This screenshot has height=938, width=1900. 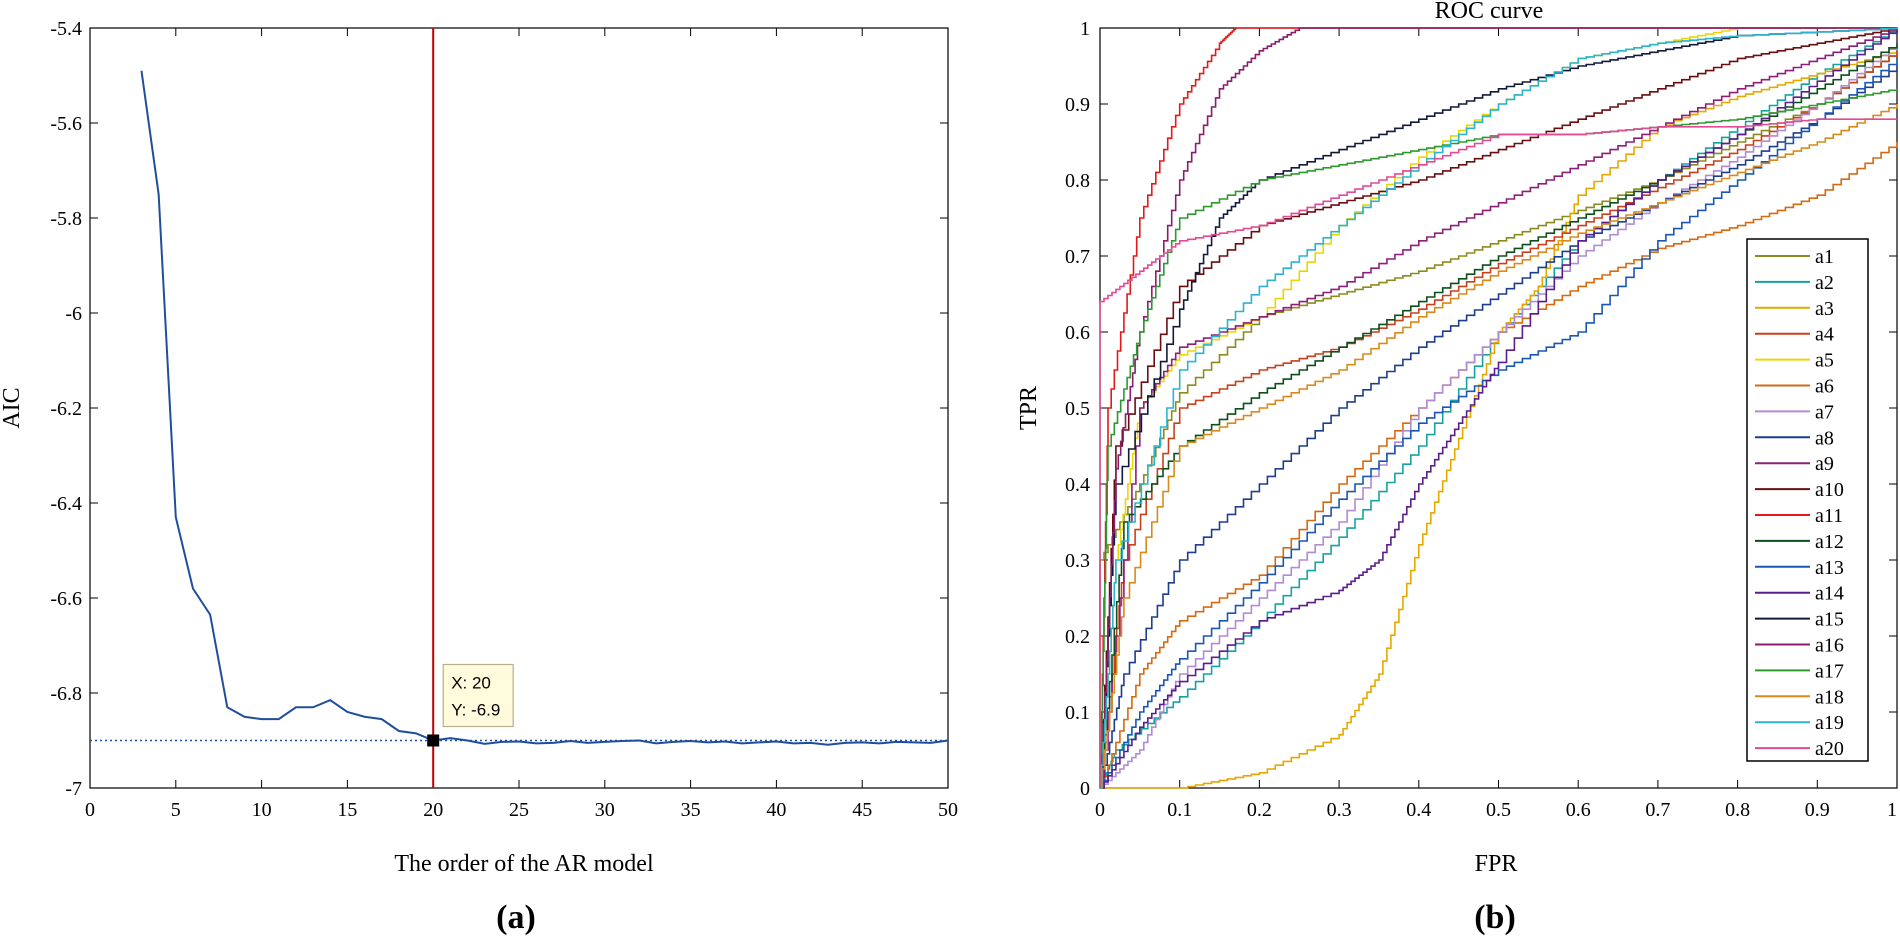 What do you see at coordinates (1077, 105) in the screenshot?
I see `roc-y-tick-label: 0.9` at bounding box center [1077, 105].